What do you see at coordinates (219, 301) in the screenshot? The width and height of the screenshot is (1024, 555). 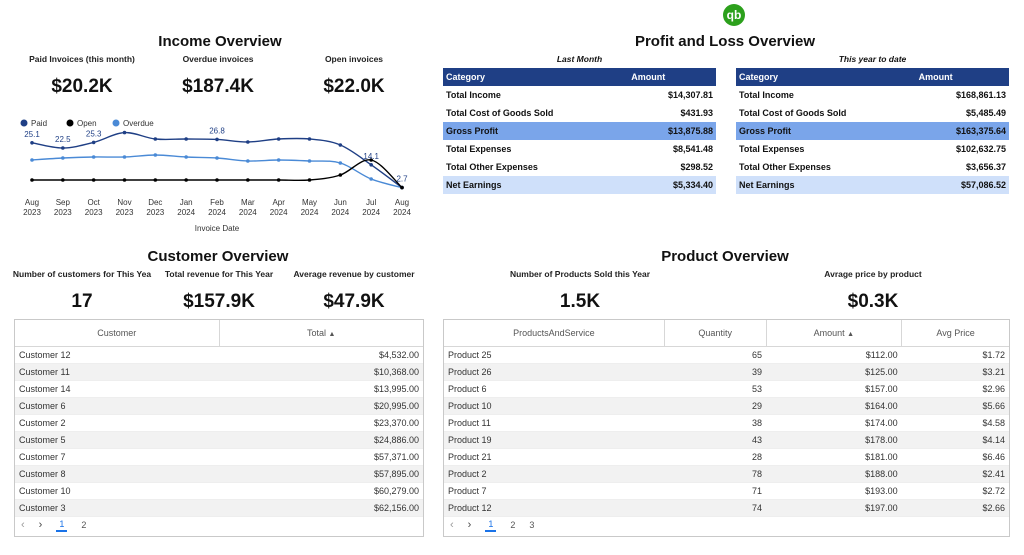 I see `total-revenue-value: $157.9K` at bounding box center [219, 301].